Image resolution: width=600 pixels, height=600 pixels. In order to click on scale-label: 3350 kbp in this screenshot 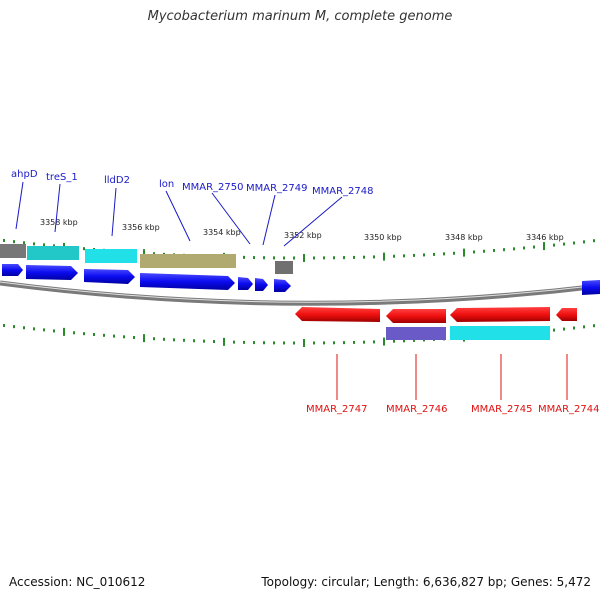, I will do `click(383, 237)`.